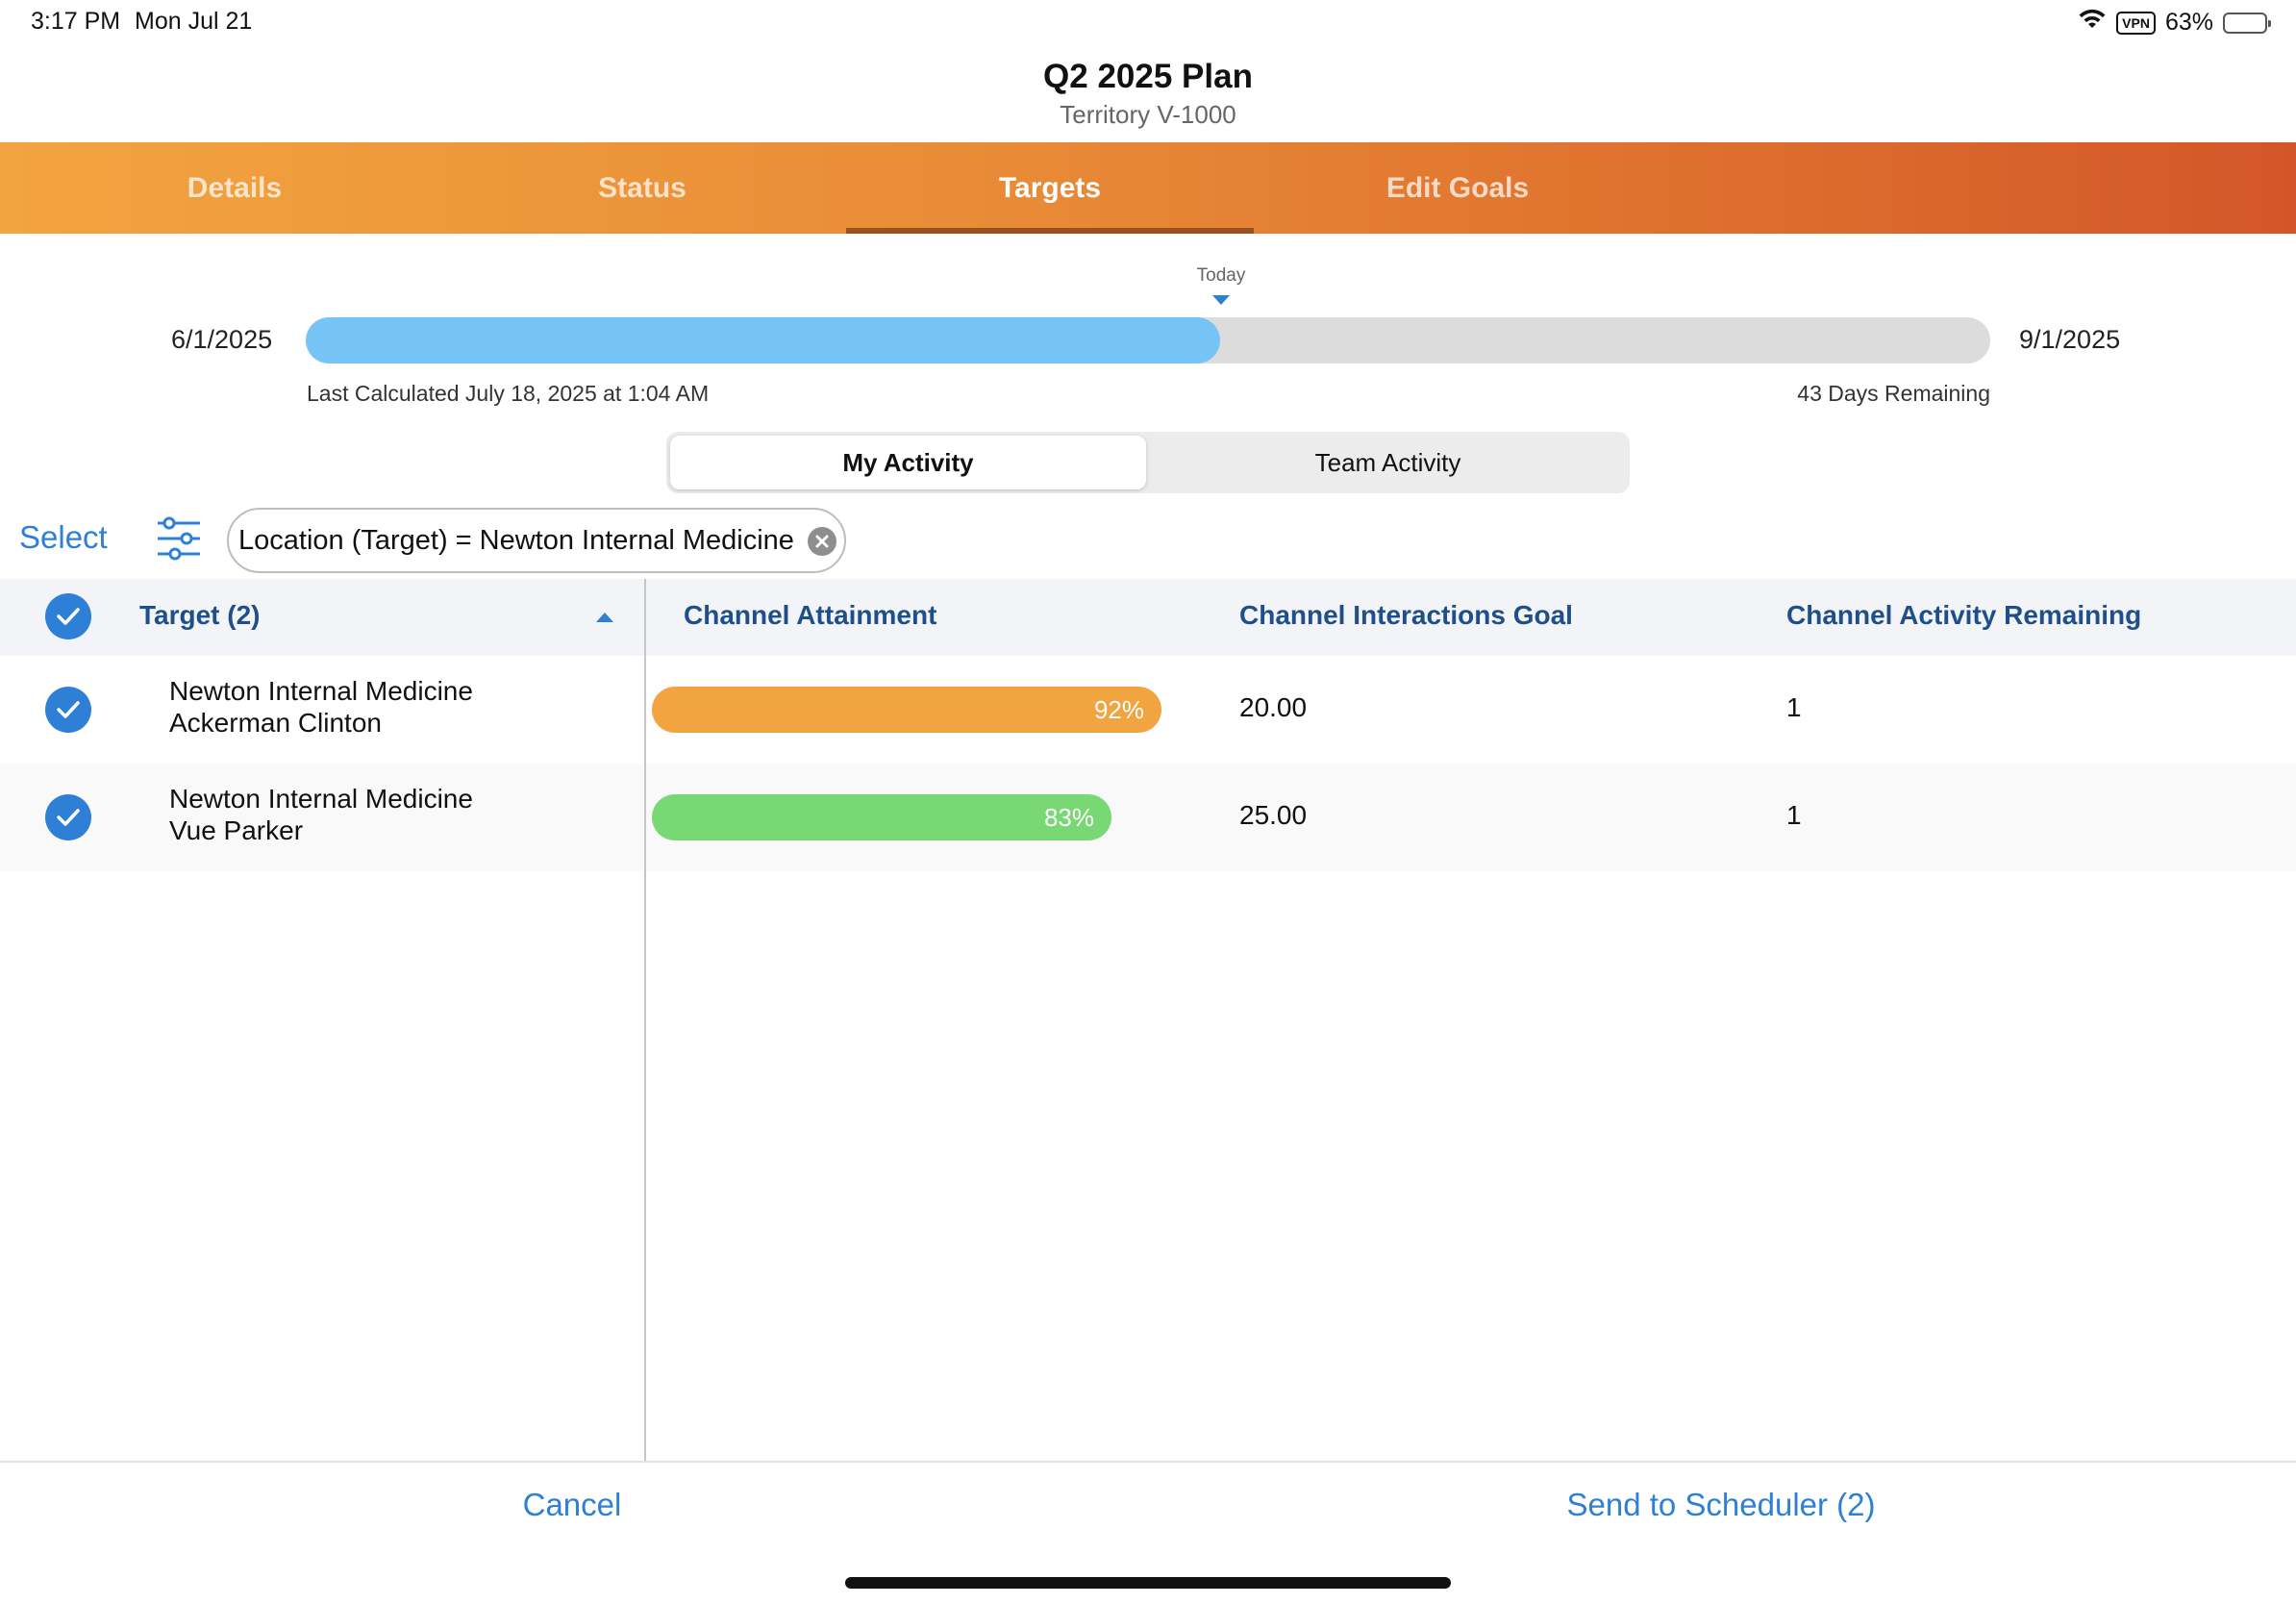  I want to click on tab-bar: Details Status Targets Edit Goals, so click(1148, 188).